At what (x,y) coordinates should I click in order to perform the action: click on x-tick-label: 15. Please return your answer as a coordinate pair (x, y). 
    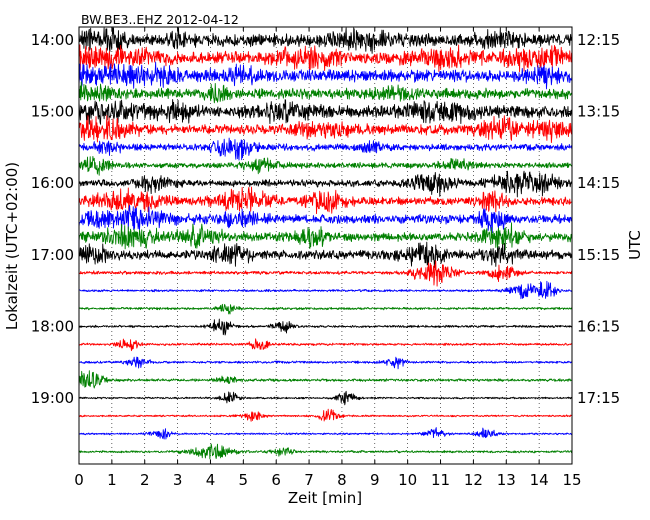
    Looking at the image, I should click on (571, 480).